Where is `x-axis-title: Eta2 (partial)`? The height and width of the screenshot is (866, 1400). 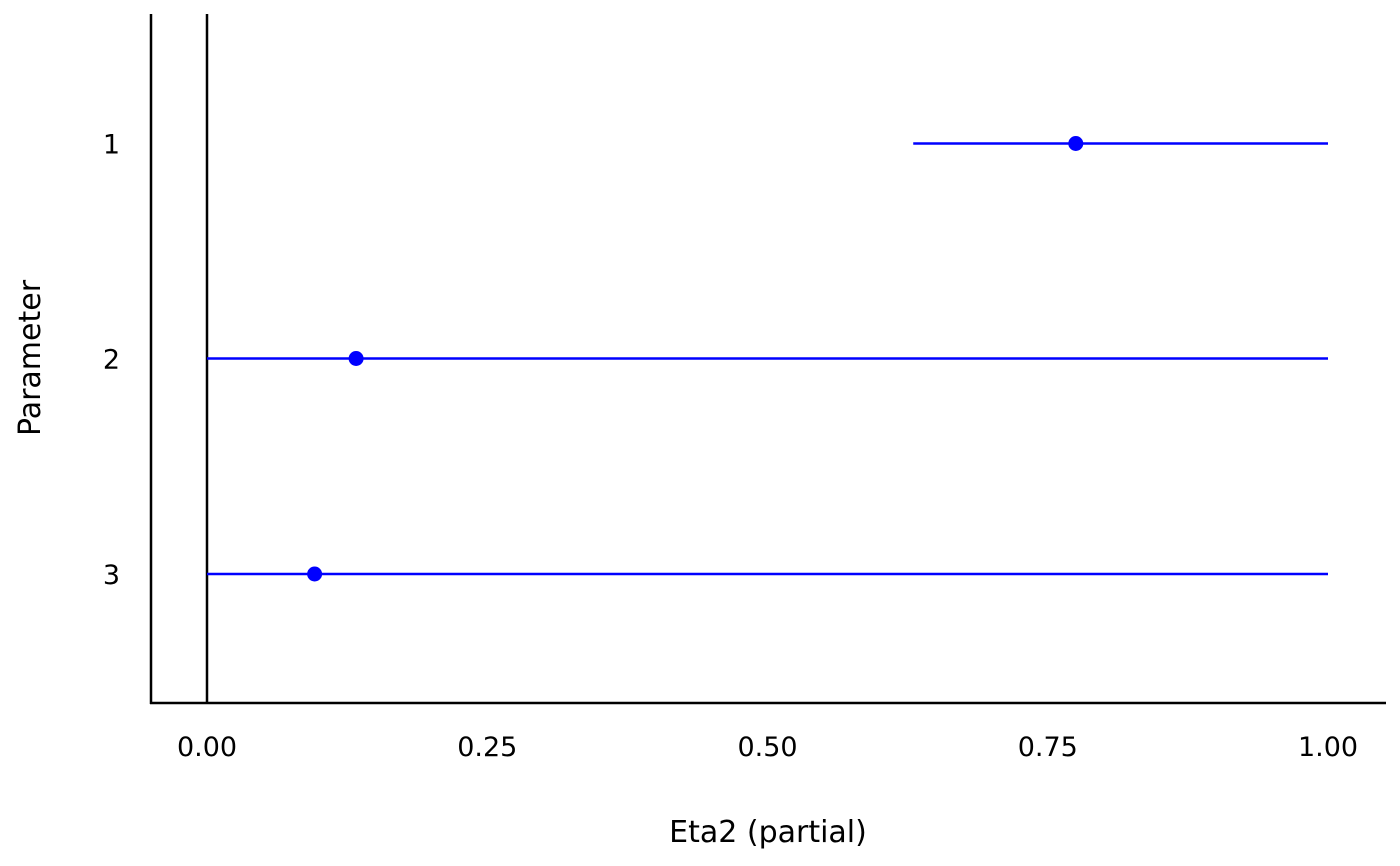 x-axis-title: Eta2 (partial) is located at coordinates (768, 832).